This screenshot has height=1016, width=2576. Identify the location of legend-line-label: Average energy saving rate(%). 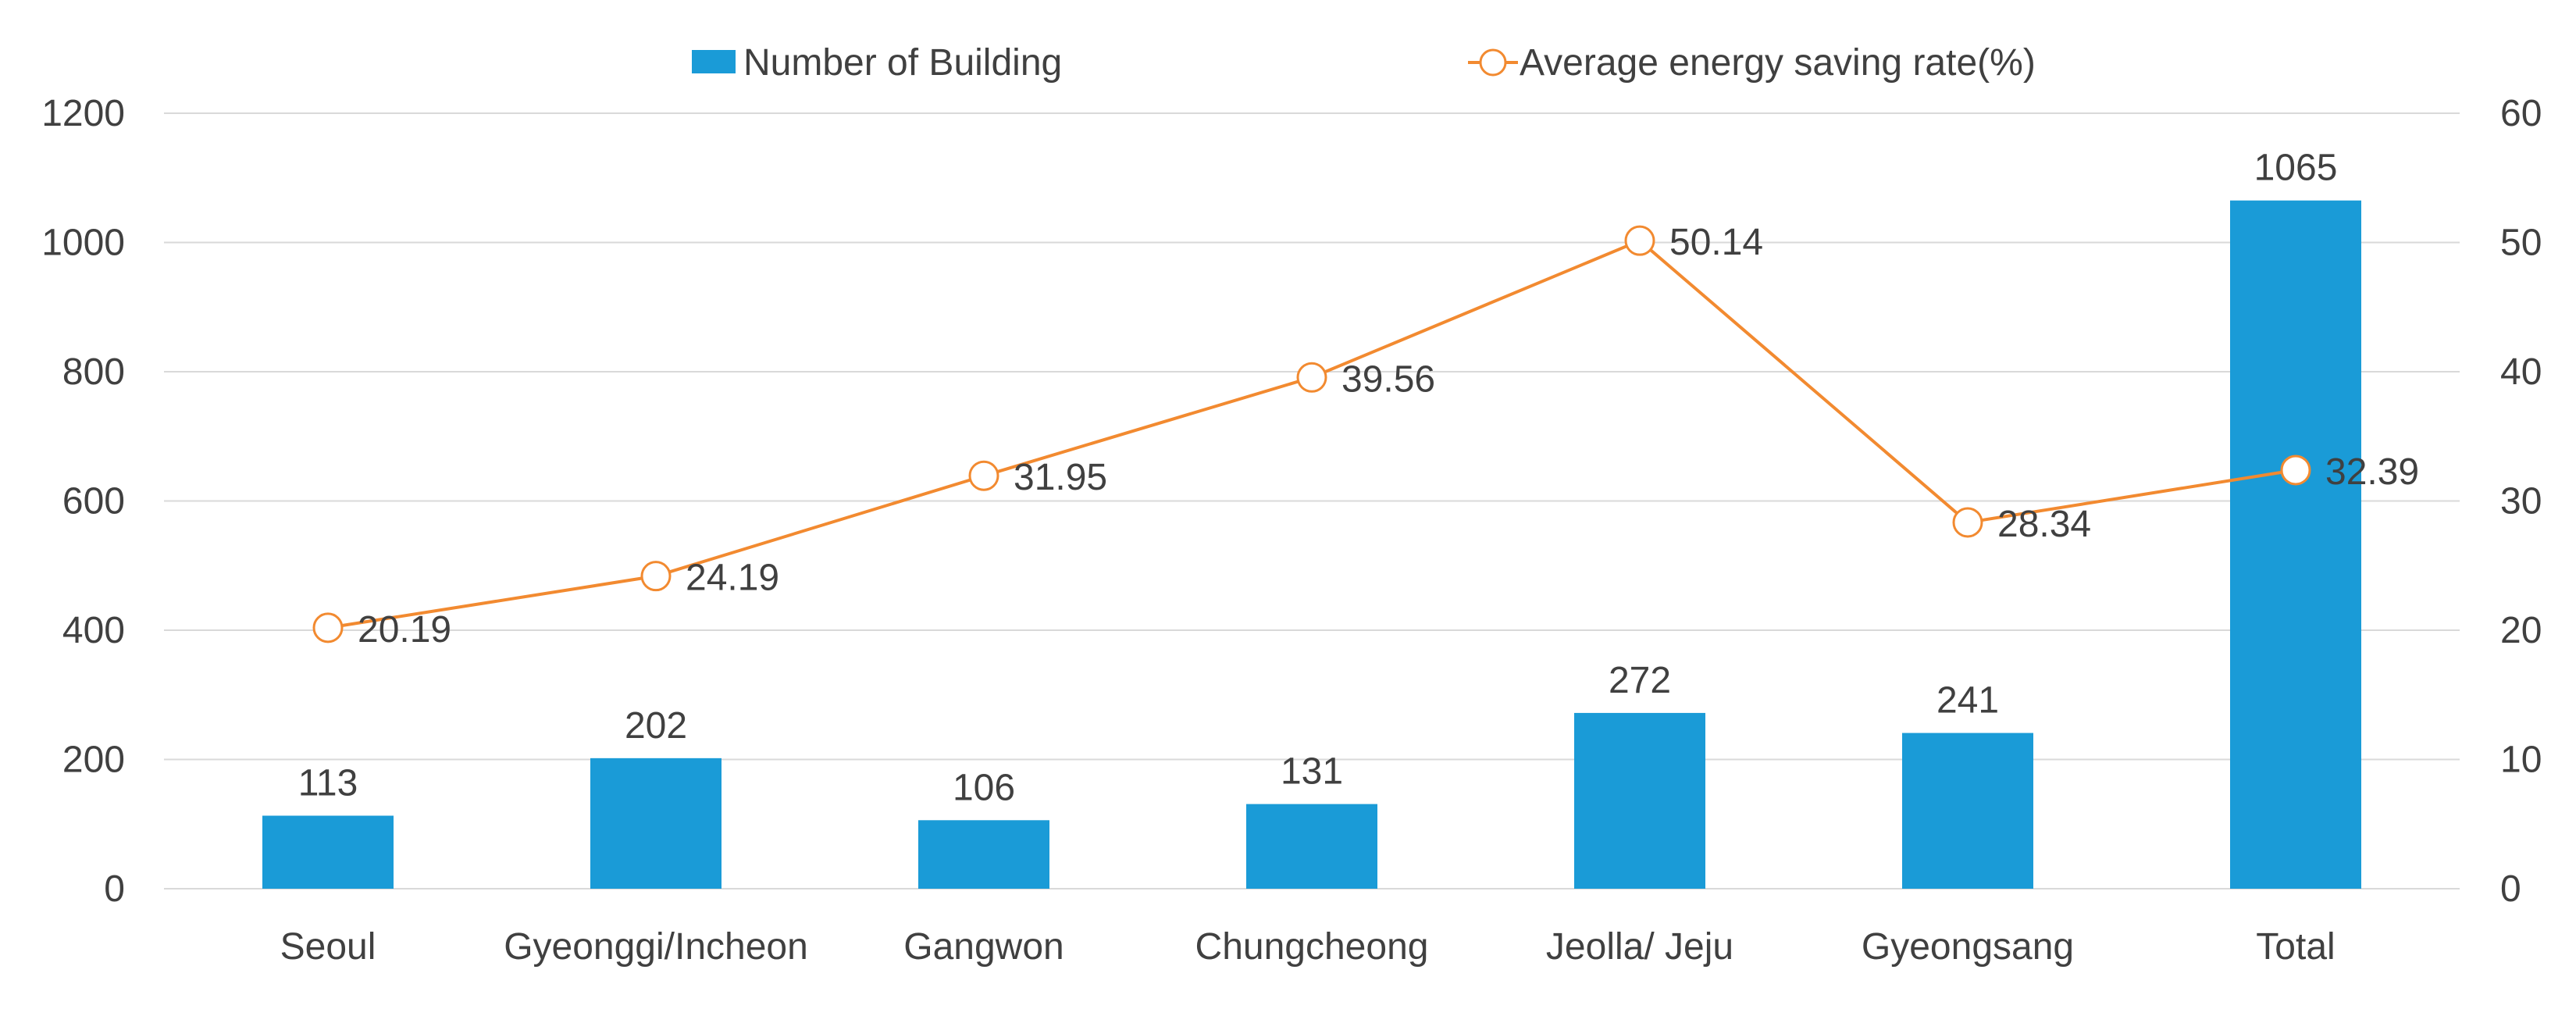
(1778, 63).